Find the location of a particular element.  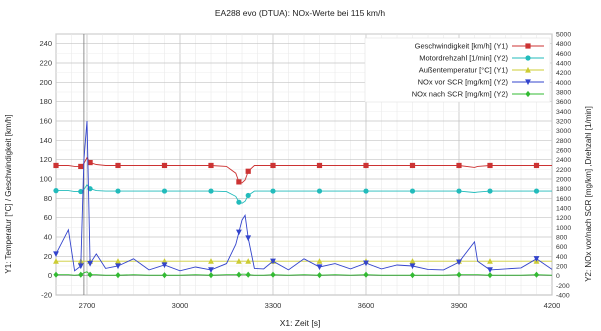

y-right-tick-label: -200 is located at coordinates (563, 286).